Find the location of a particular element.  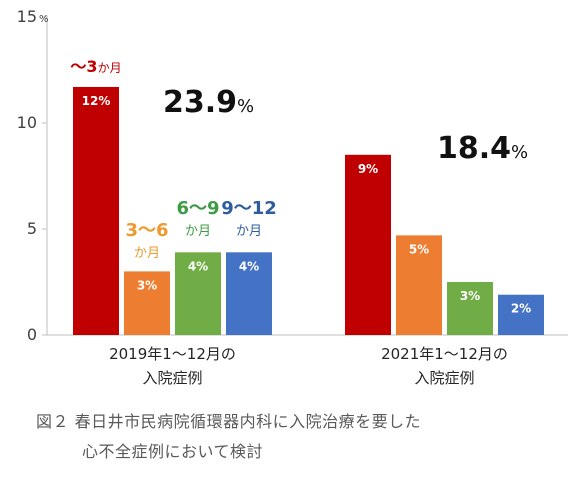

y-tick-label: 0 is located at coordinates (32, 334).